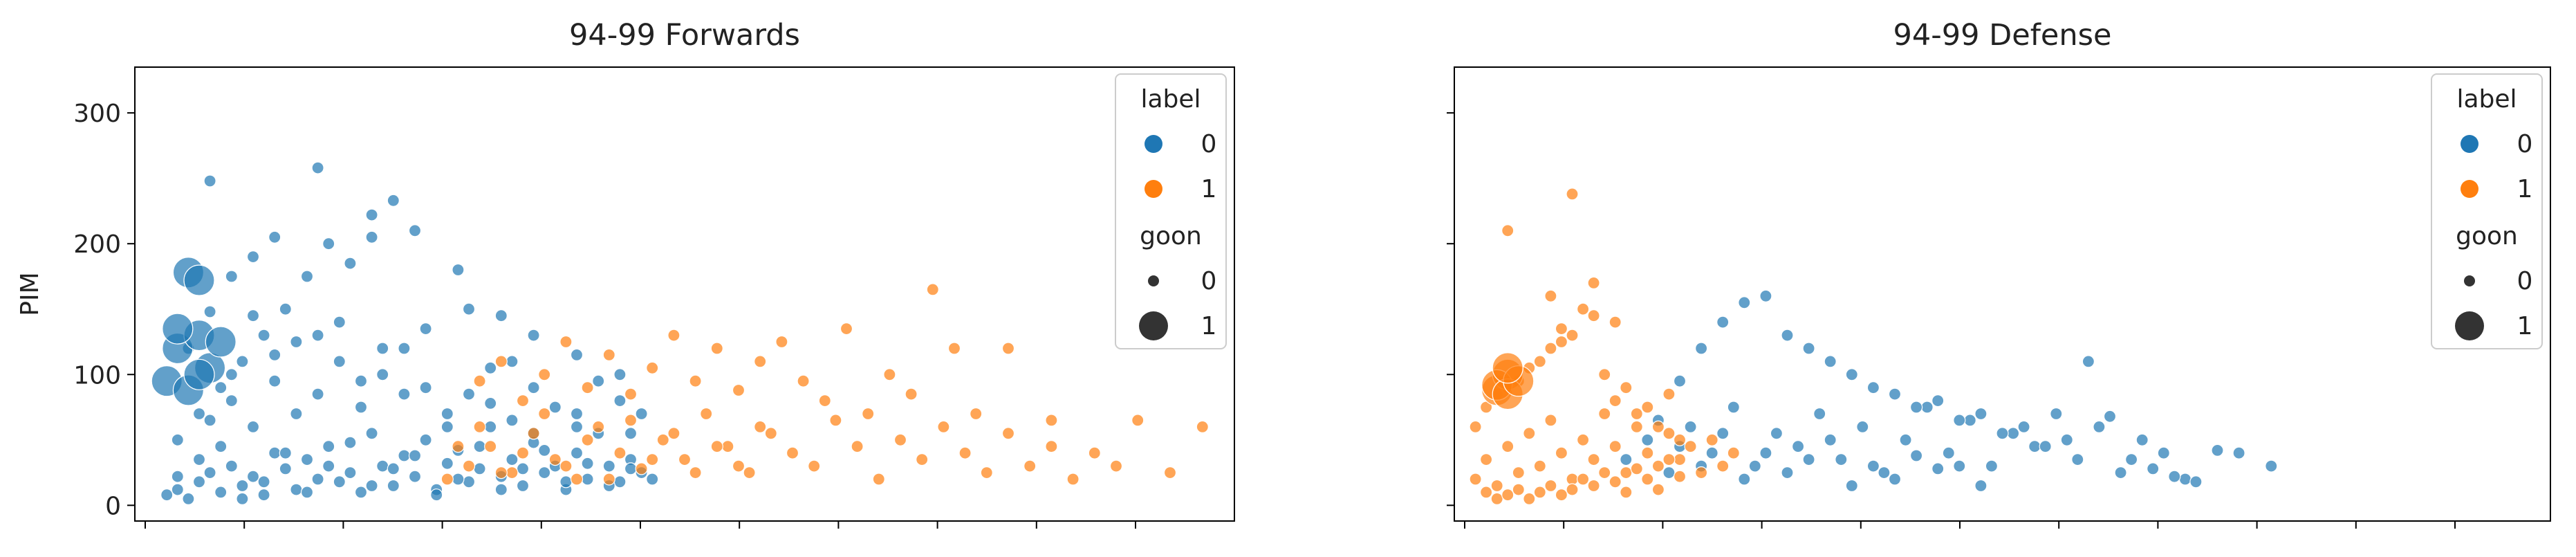 Image resolution: width=2576 pixels, height=557 pixels. Describe the element at coordinates (685, 35) in the screenshot. I see `chart-title: 94-99 Forwards` at that location.